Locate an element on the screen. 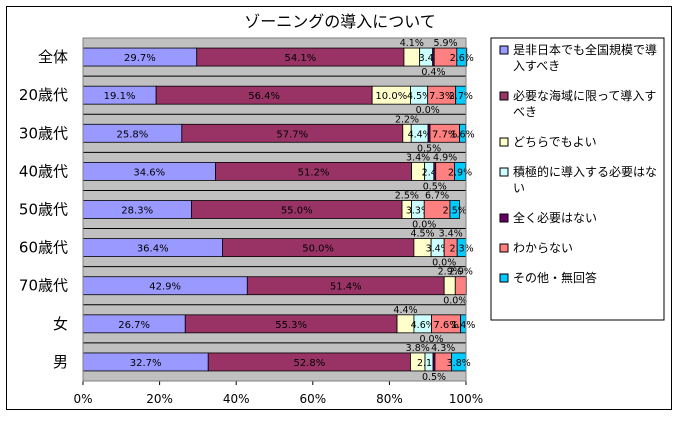  category-label: 60歳代 is located at coordinates (43, 248).